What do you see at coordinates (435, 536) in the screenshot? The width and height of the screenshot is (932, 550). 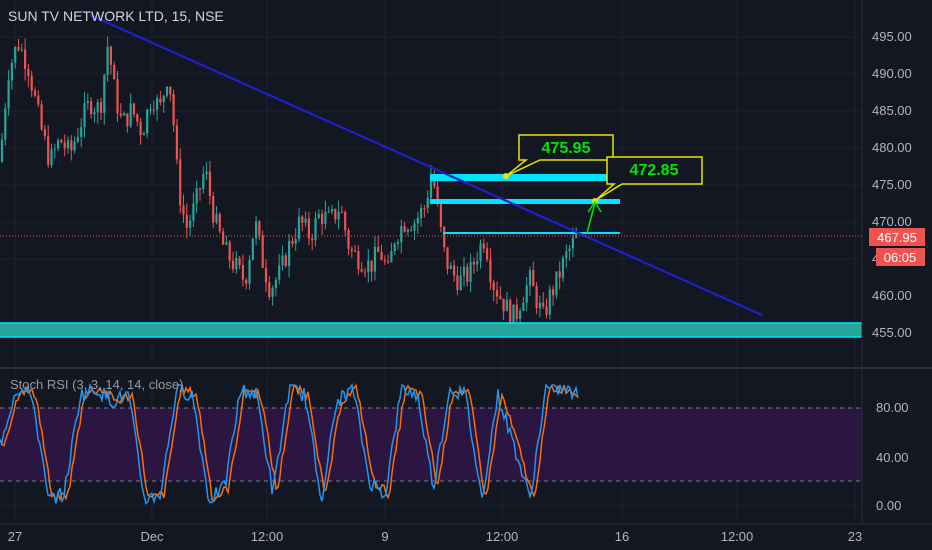 I see `time-axis: 27 Dec 12:00 9 12:00 16 12:00 23` at bounding box center [435, 536].